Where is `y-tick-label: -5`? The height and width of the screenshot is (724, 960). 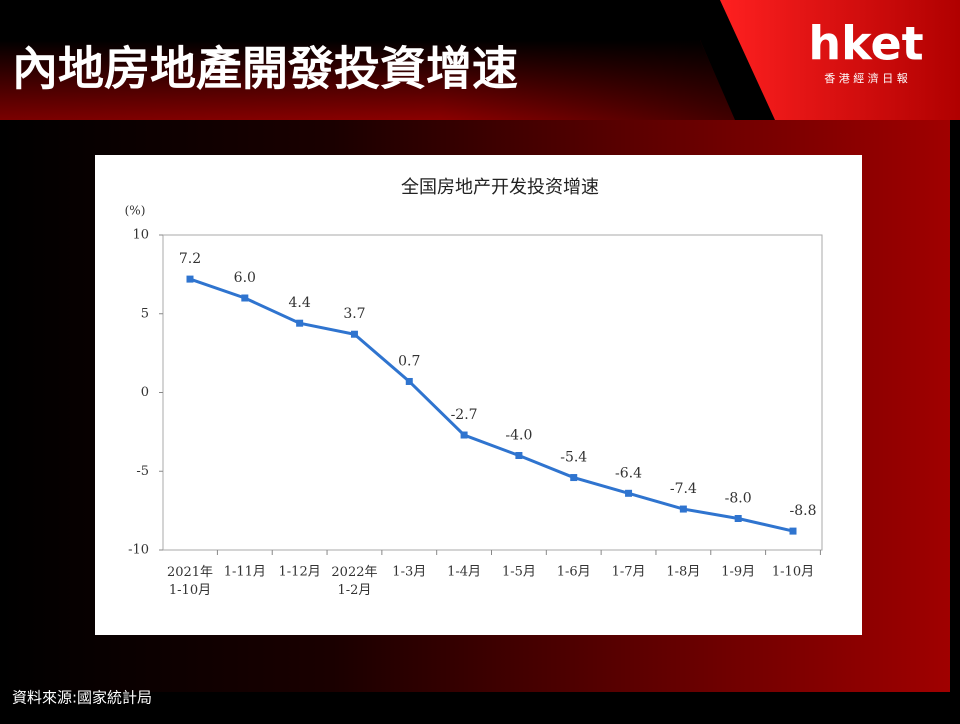
y-tick-label: -5 is located at coordinates (142, 471).